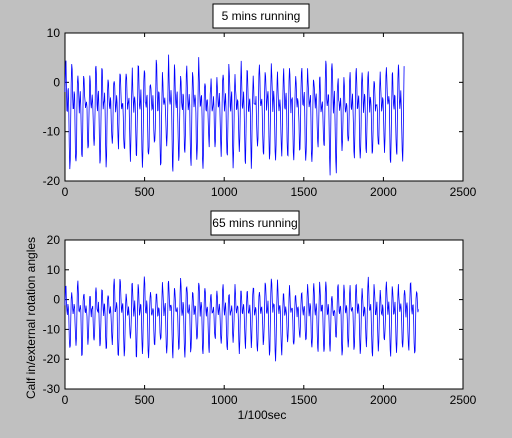 The height and width of the screenshot is (438, 512). Describe the element at coordinates (262, 415) in the screenshot. I see `x-axis-label: 1/100sec` at that location.